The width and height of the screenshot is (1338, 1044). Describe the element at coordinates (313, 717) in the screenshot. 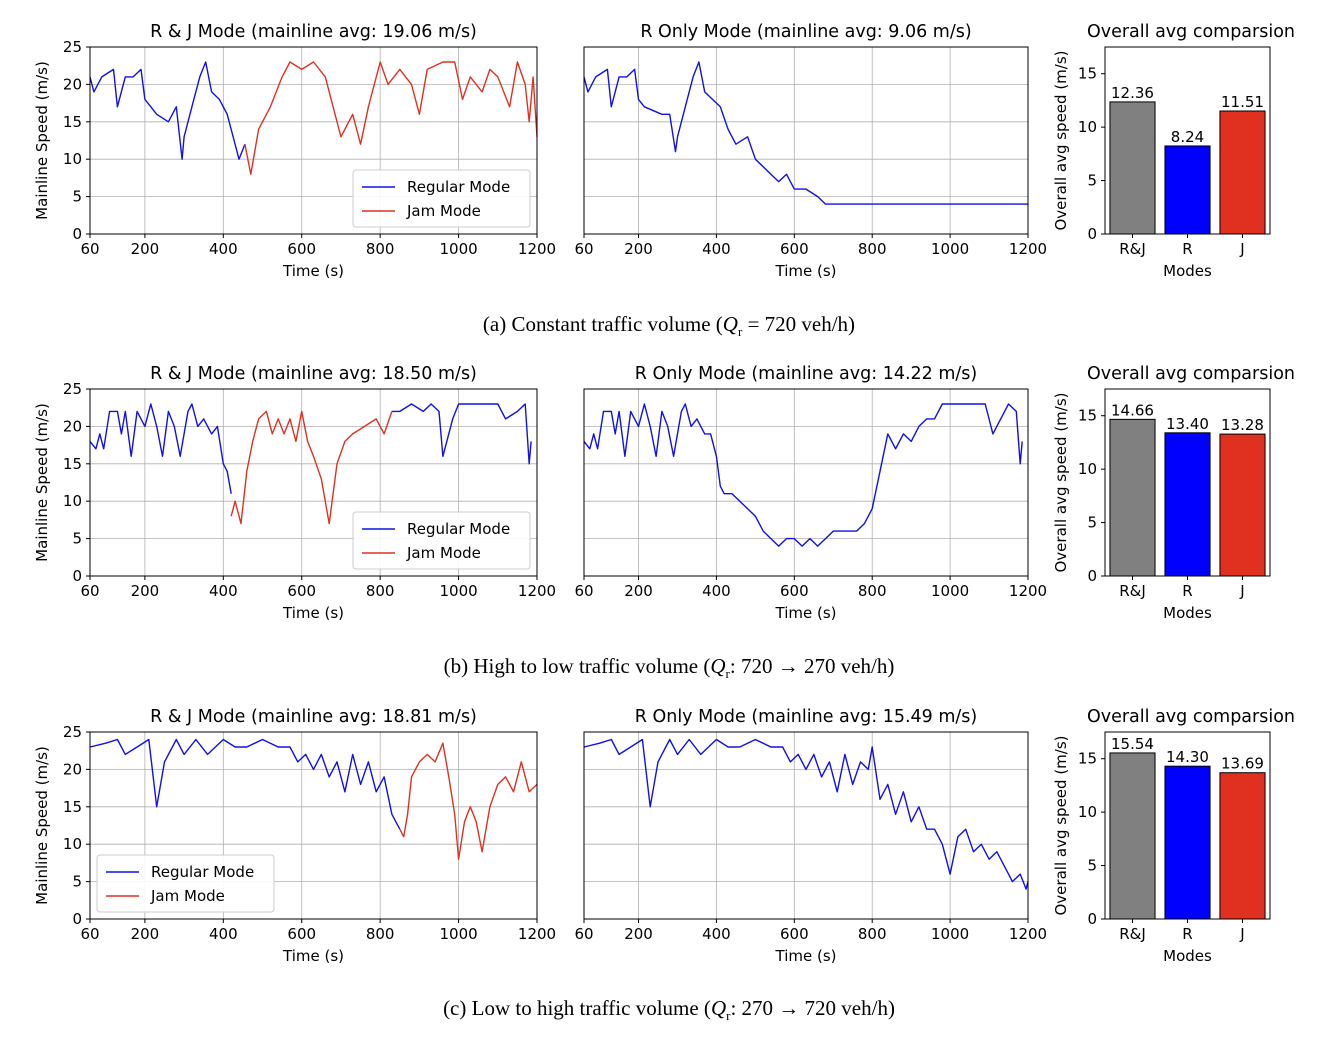

I see `chart-title: R & J Mode (mainline avg: 18.81 m/s)` at that location.